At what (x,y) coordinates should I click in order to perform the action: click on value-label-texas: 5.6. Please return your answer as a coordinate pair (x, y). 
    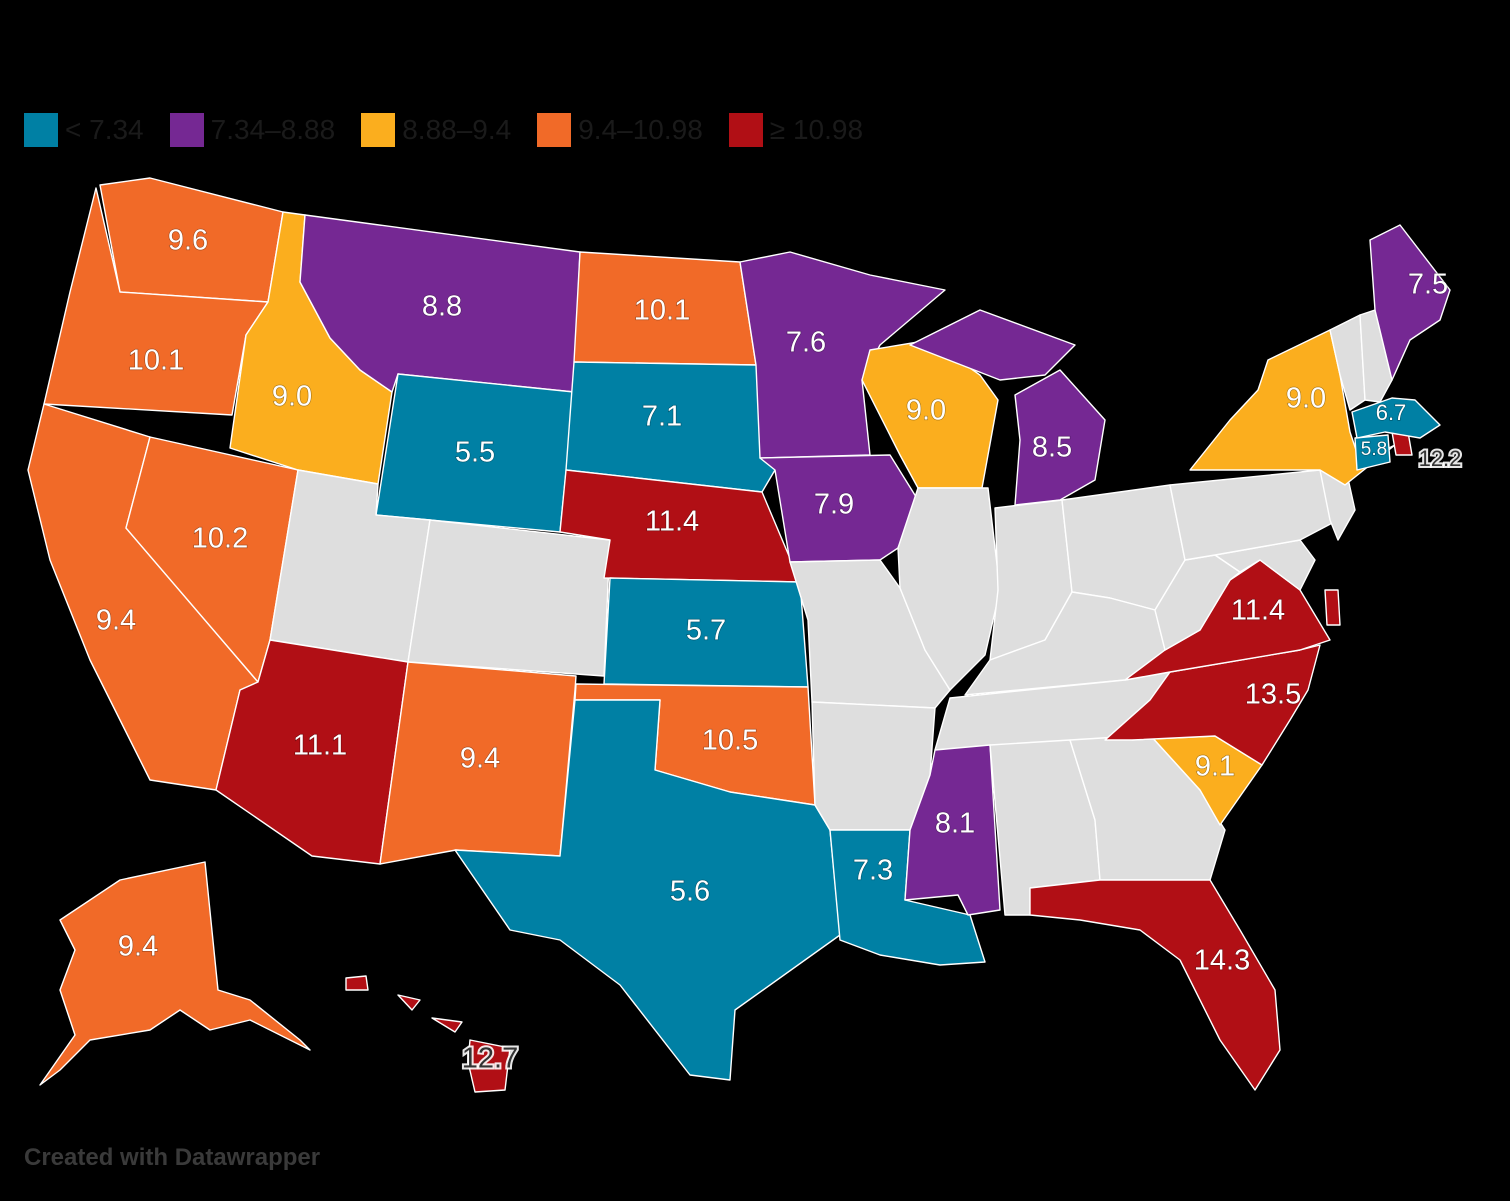
    Looking at the image, I should click on (690, 892).